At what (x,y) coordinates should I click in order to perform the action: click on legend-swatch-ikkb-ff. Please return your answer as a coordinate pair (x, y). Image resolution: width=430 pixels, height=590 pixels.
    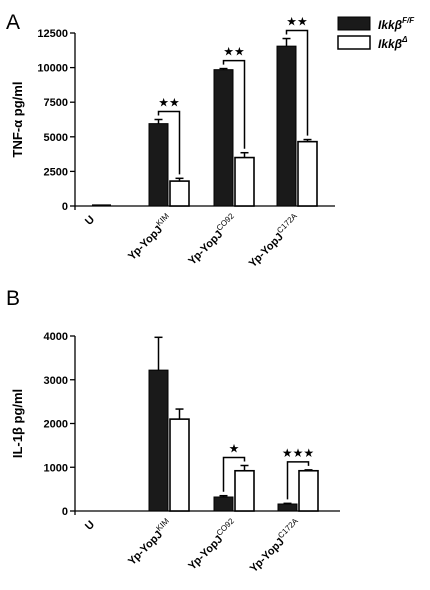
    Looking at the image, I should click on (354, 23).